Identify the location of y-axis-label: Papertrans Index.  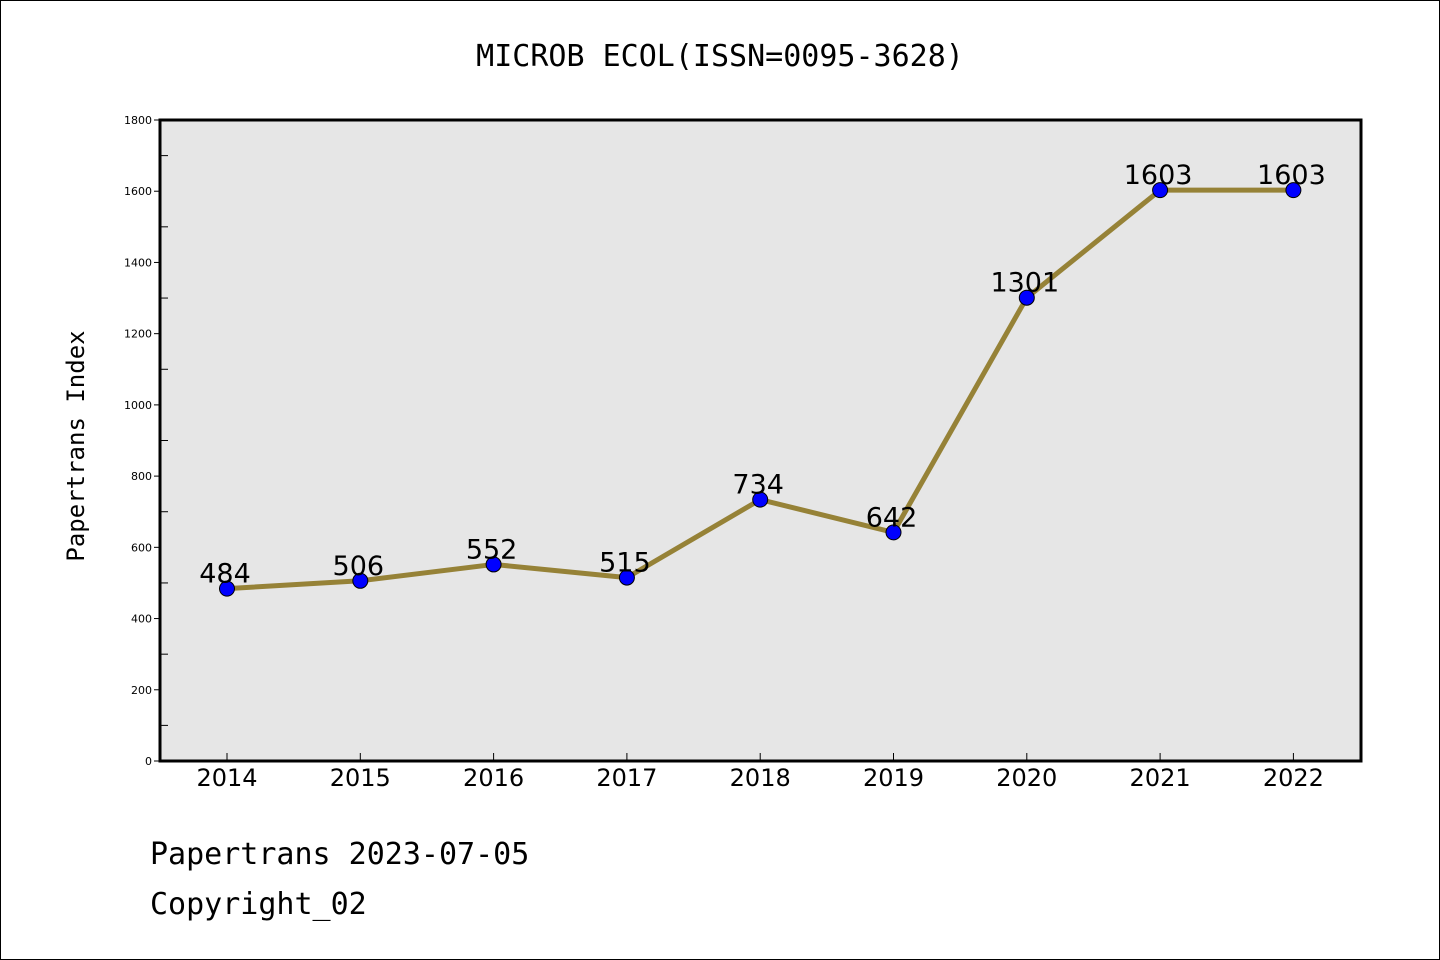
(76, 445).